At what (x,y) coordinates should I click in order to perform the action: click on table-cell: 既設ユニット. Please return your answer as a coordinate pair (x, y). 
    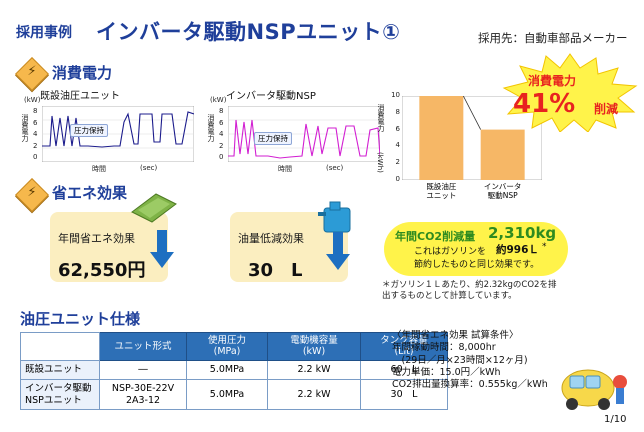
    Looking at the image, I should click on (60, 369).